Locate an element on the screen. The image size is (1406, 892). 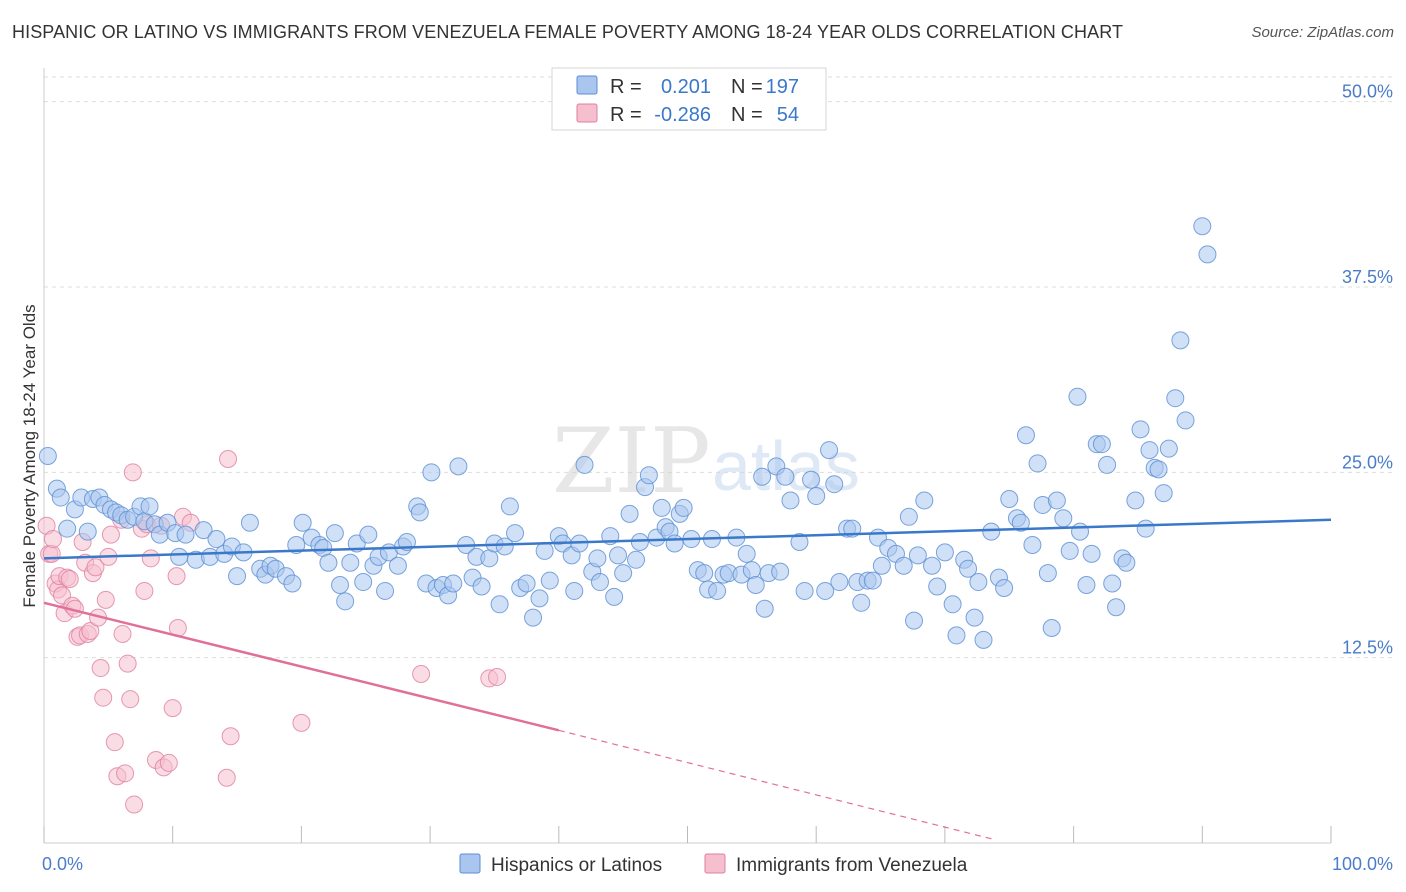
legend-box is located at coordinates (689, 99).